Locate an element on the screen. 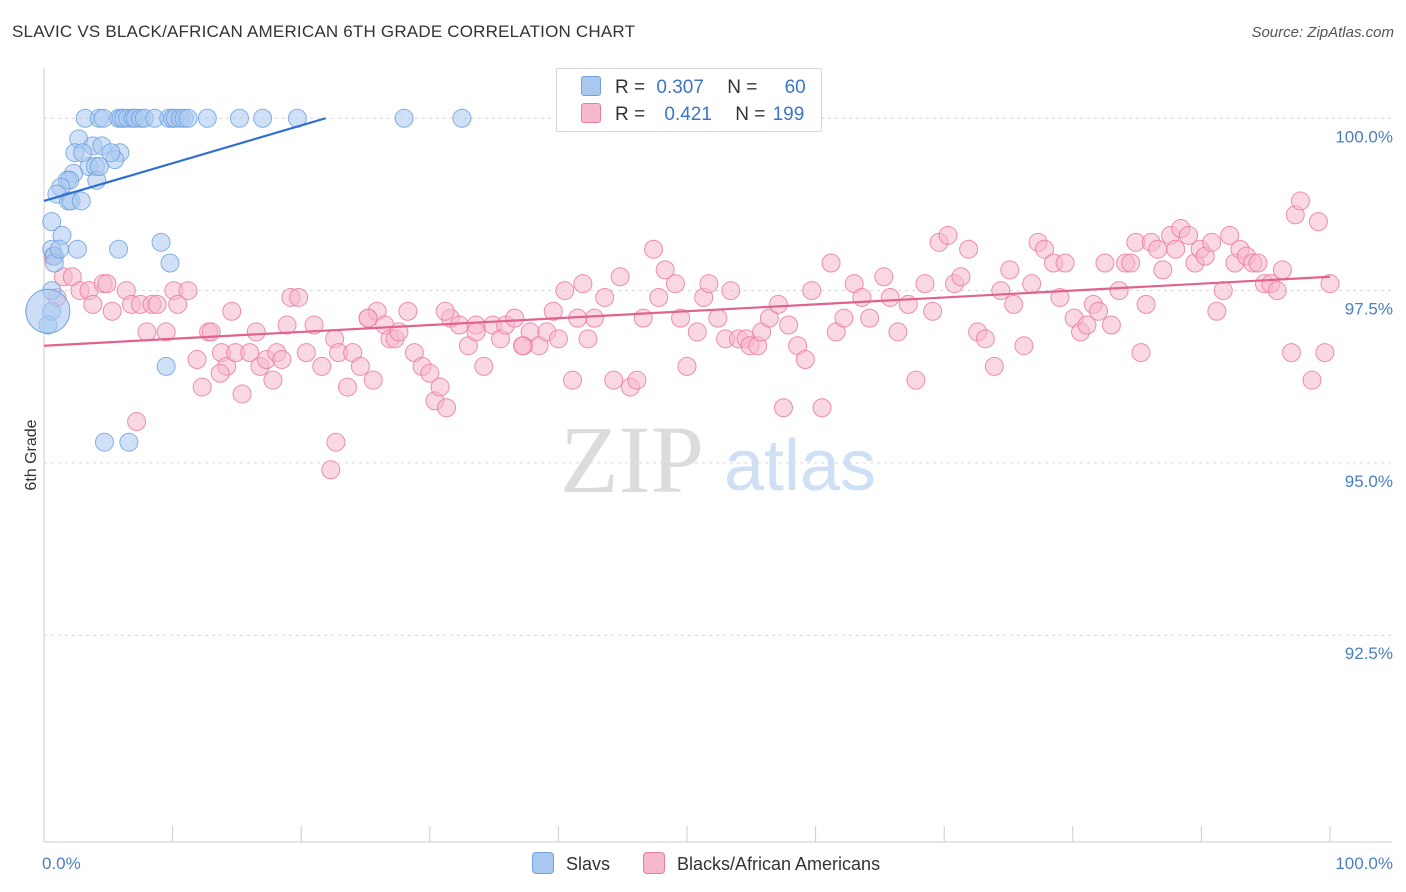 The height and width of the screenshot is (892, 1406). watermark-zip: ZIP is located at coordinates (632, 459).